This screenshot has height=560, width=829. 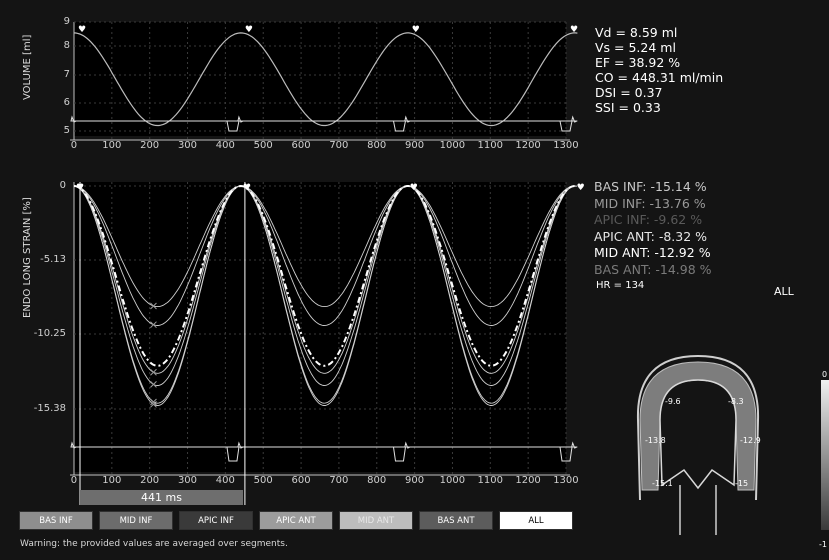 I want to click on strain-y-tick: -10.25, so click(x=49, y=333).